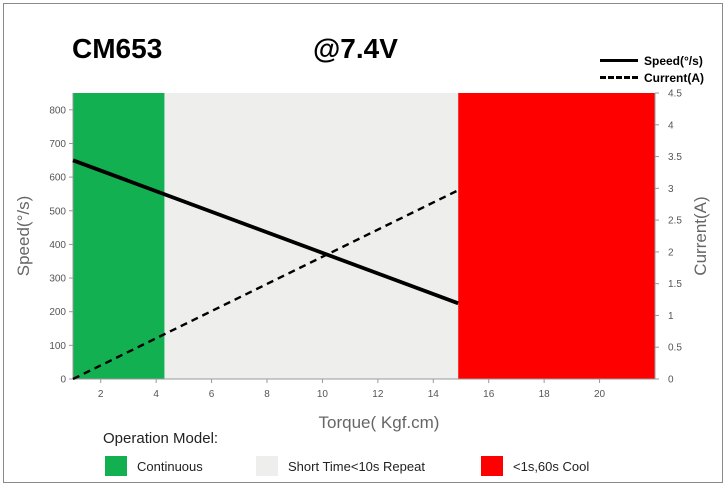 This screenshot has height=488, width=728. I want to click on y-tick-label: 500, so click(57, 211).